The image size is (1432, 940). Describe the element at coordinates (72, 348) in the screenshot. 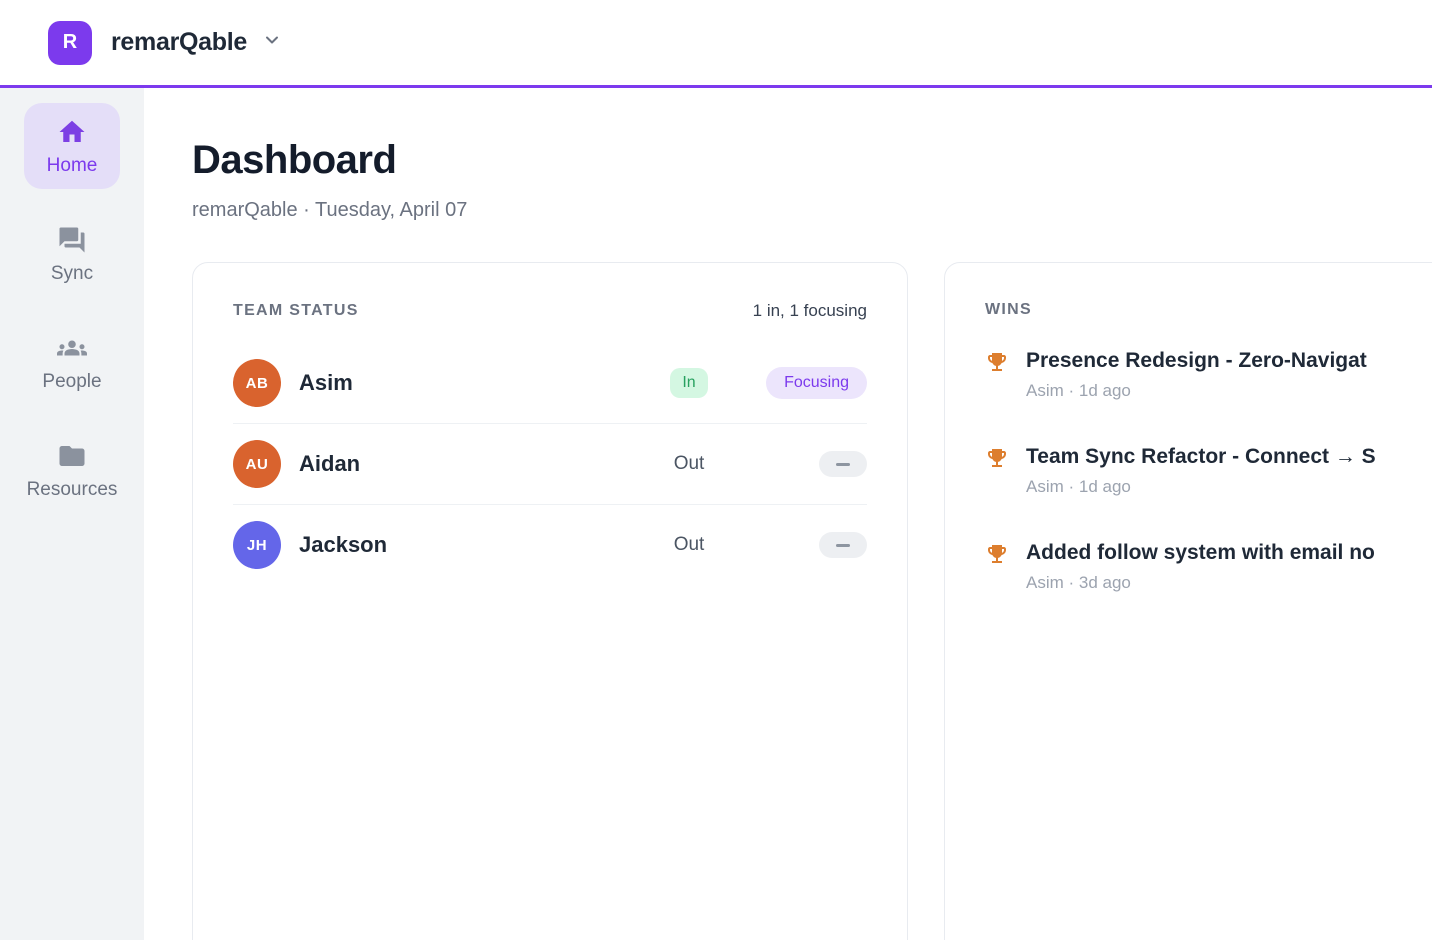

I see `people-group-icon` at that location.